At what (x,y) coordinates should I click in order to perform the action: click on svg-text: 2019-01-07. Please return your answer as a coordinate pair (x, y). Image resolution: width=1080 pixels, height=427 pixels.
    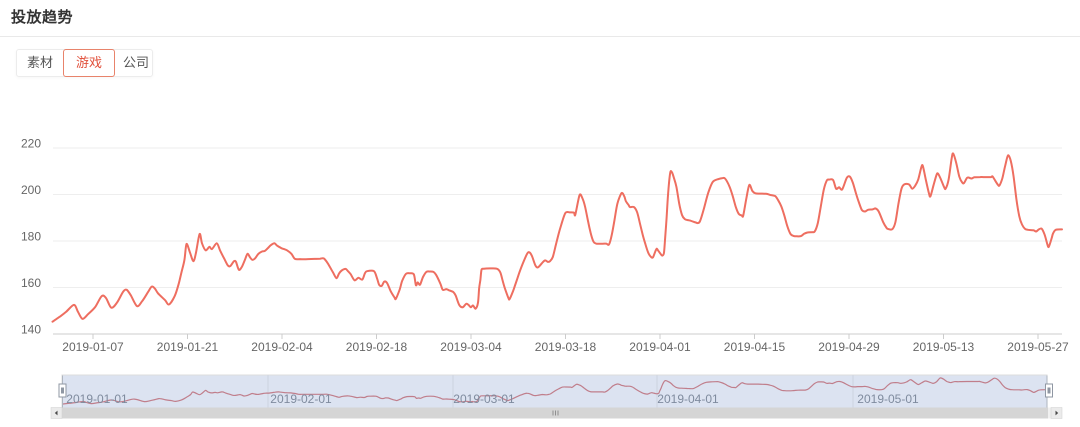
    Looking at the image, I should click on (93, 347).